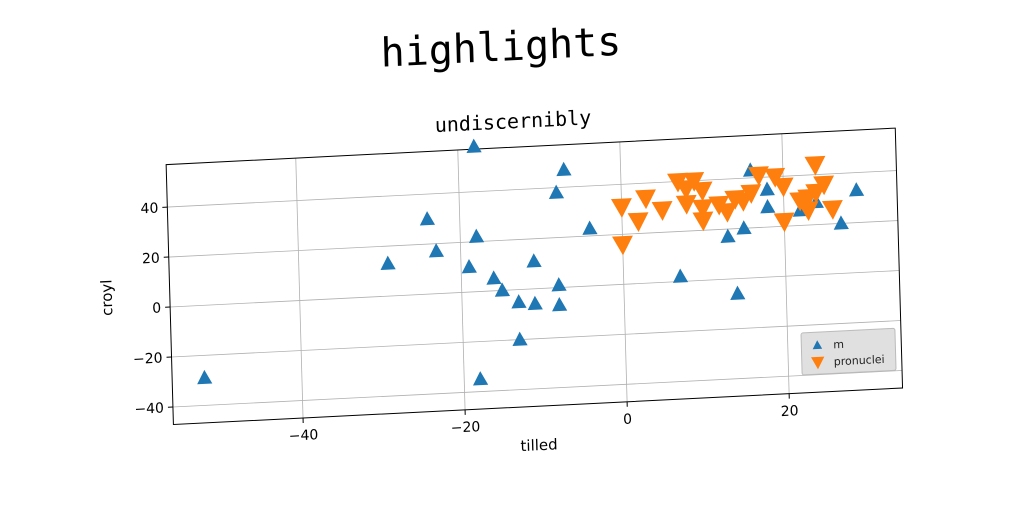  Describe the element at coordinates (149, 209) in the screenshot. I see `y-tick-label: 40` at that location.